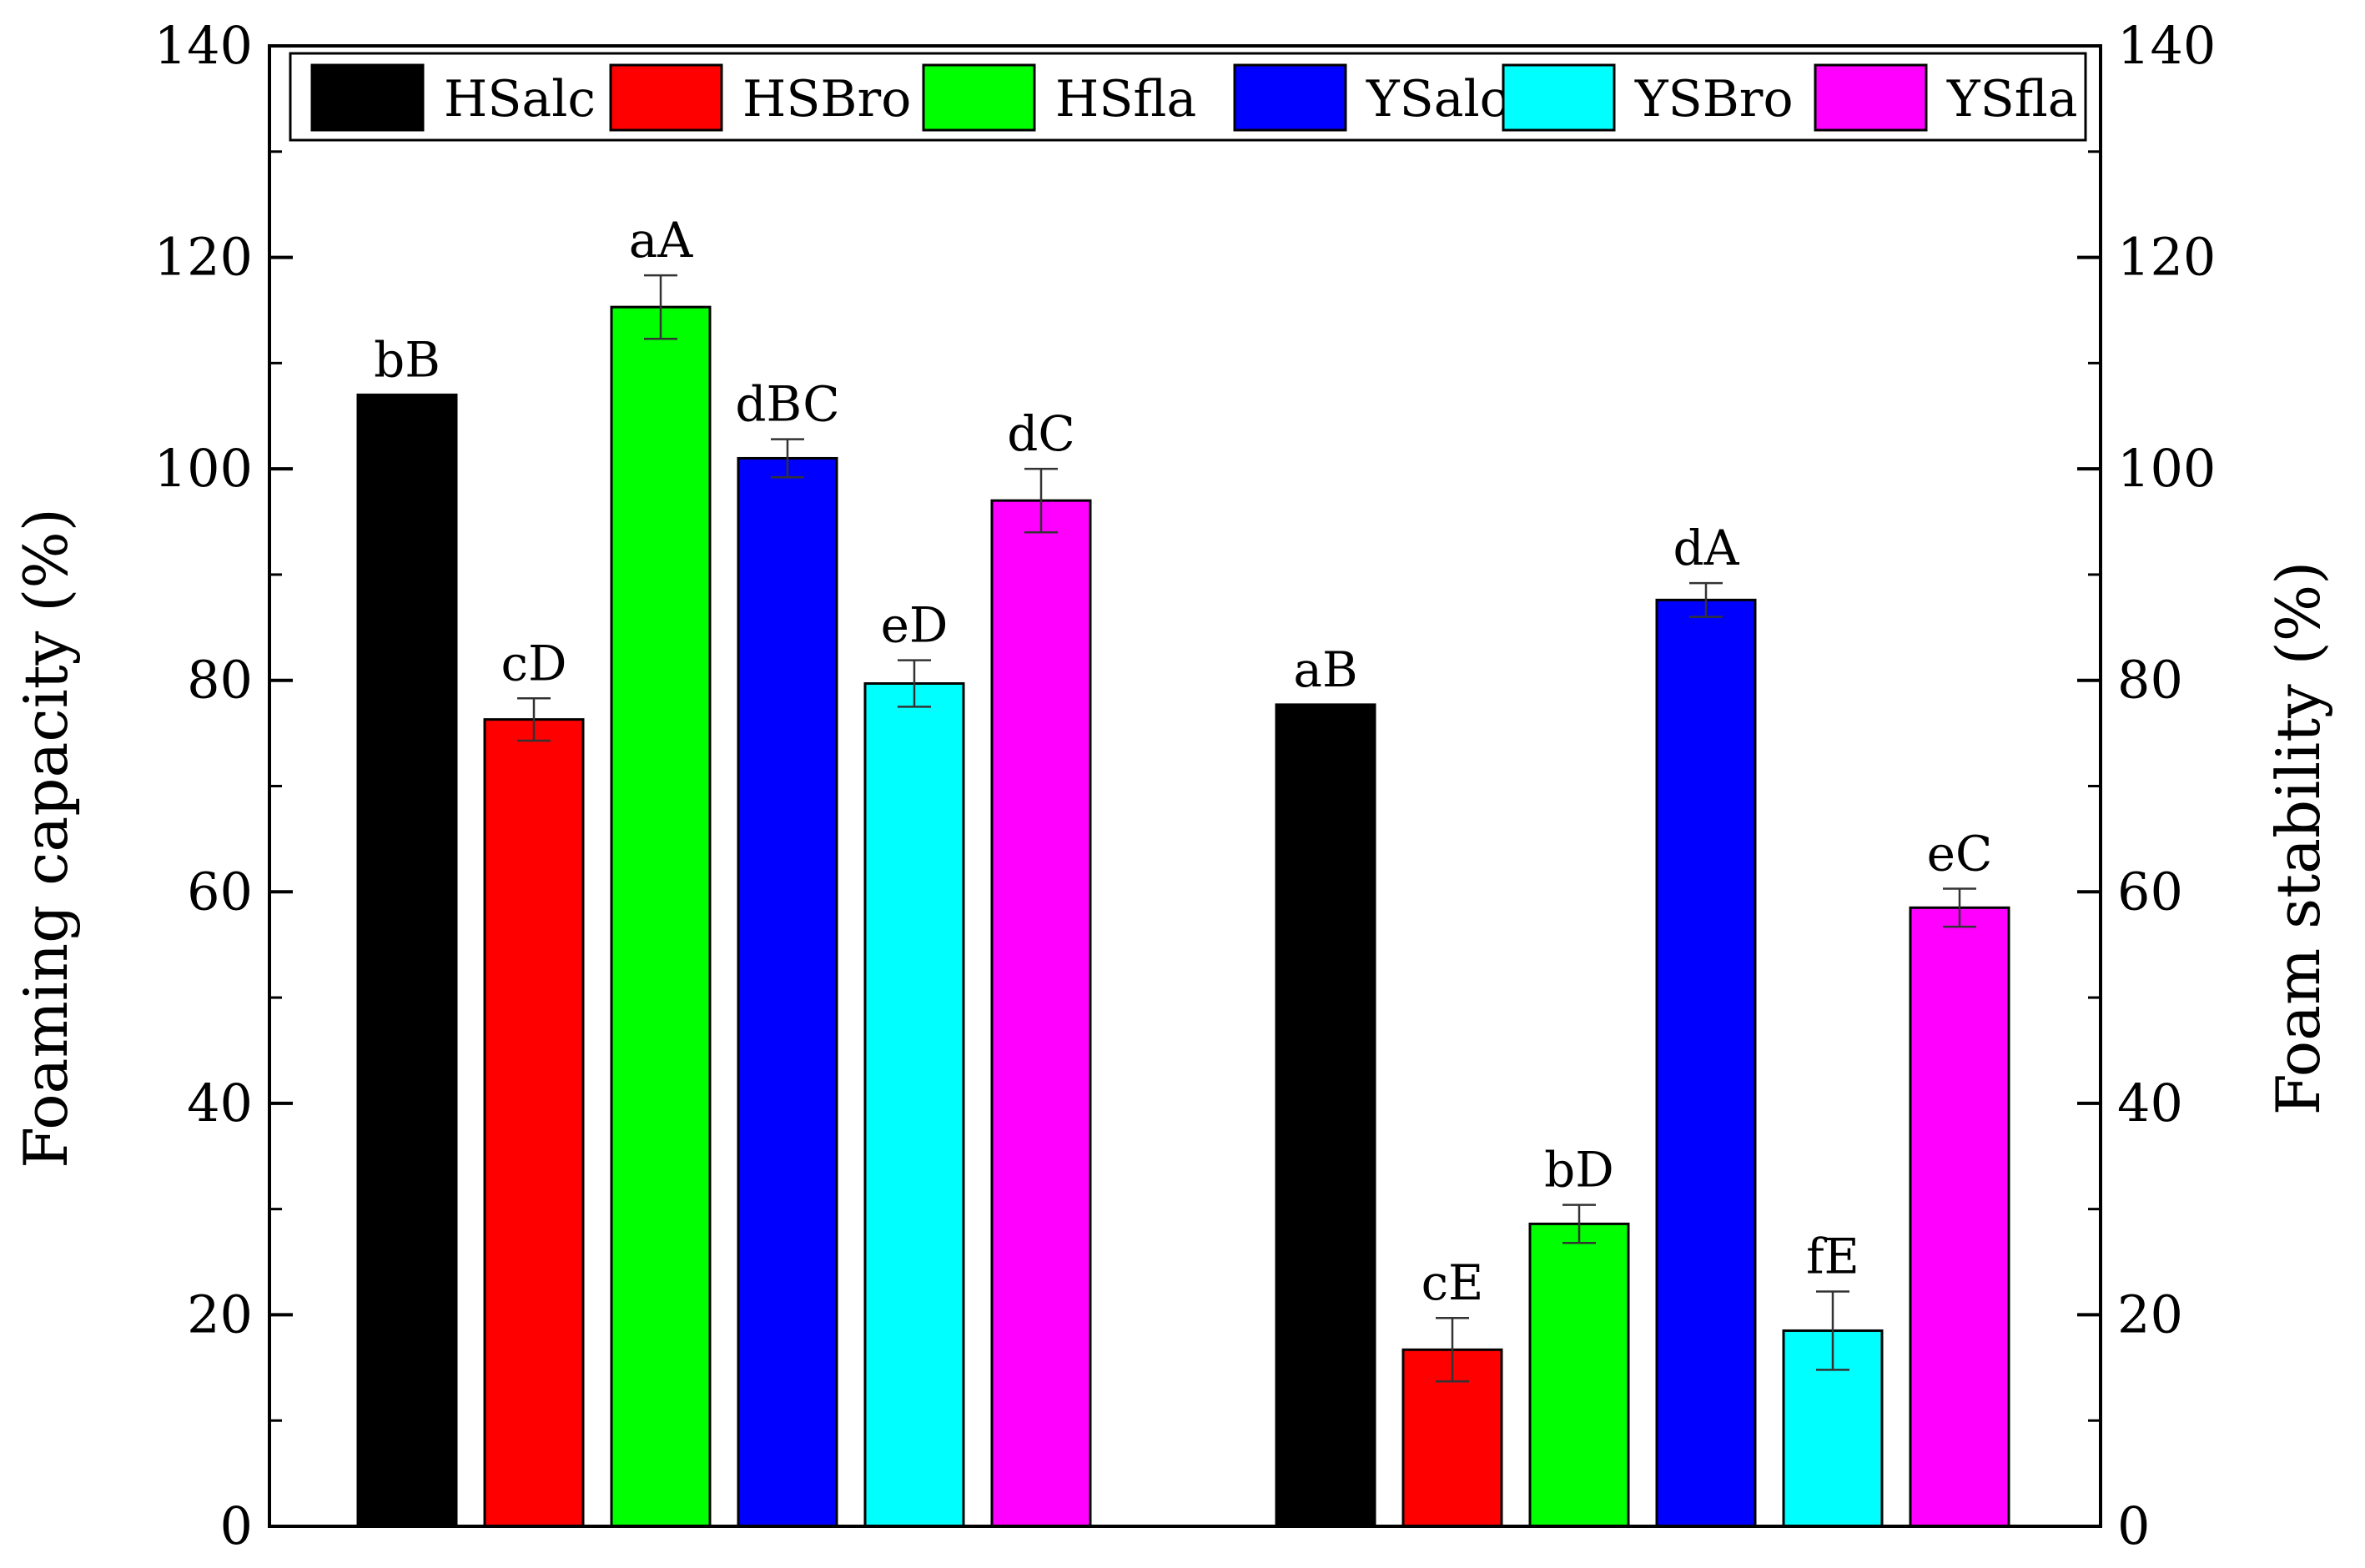 This screenshot has width=2365, height=1568. Describe the element at coordinates (2166, 468) in the screenshot. I see `right-tick-label: 100` at that location.